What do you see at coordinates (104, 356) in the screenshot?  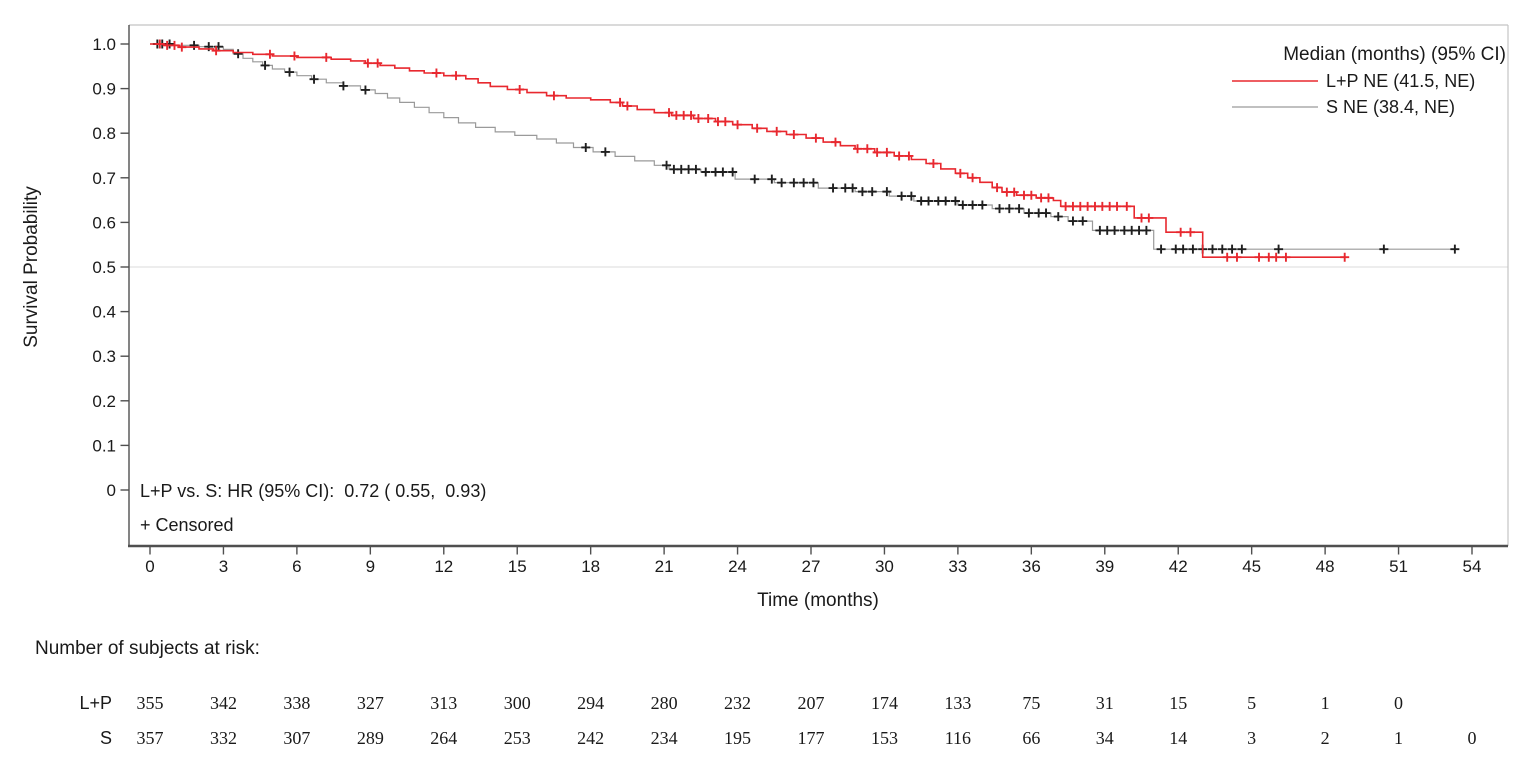 I see `y-tick-label: 0.3` at bounding box center [104, 356].